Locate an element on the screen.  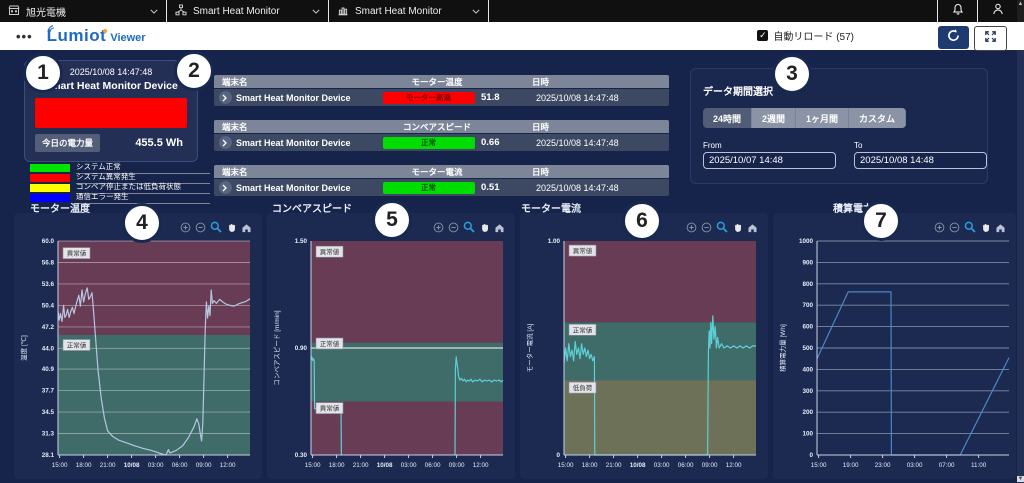
status-timestamp: 2025/10/08 14:47:48 is located at coordinates (111, 72).